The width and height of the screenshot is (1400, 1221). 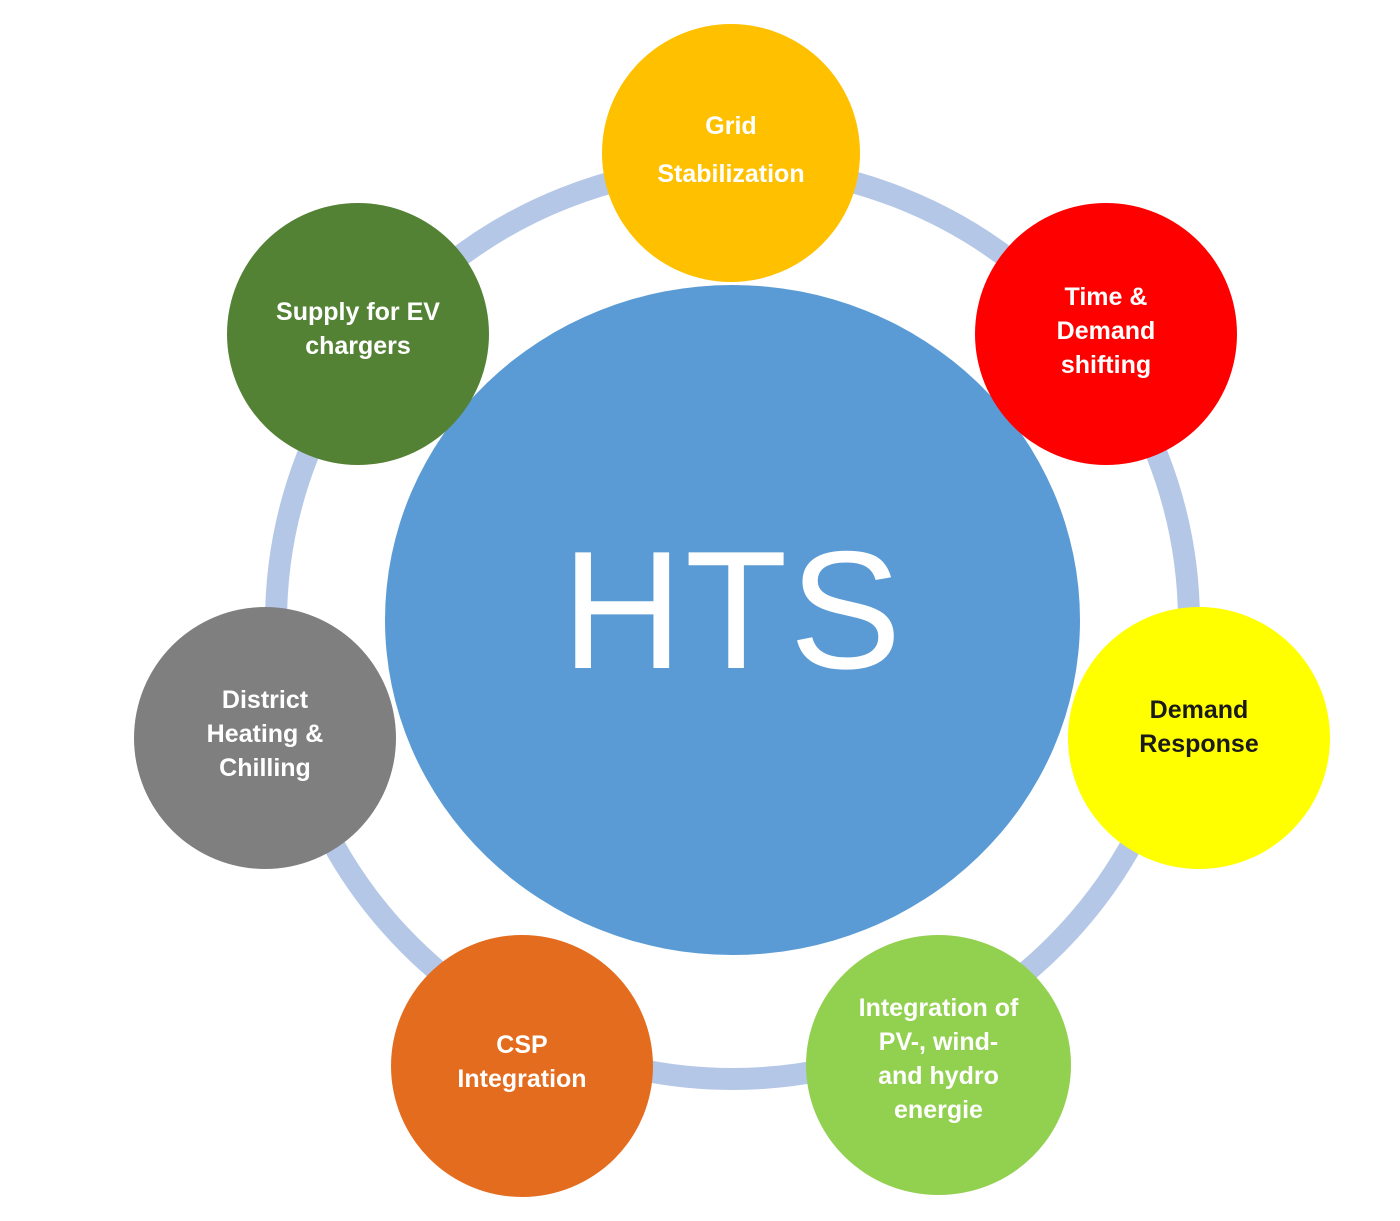 I want to click on node-label: Time & Demand shifting, so click(x=1106, y=331).